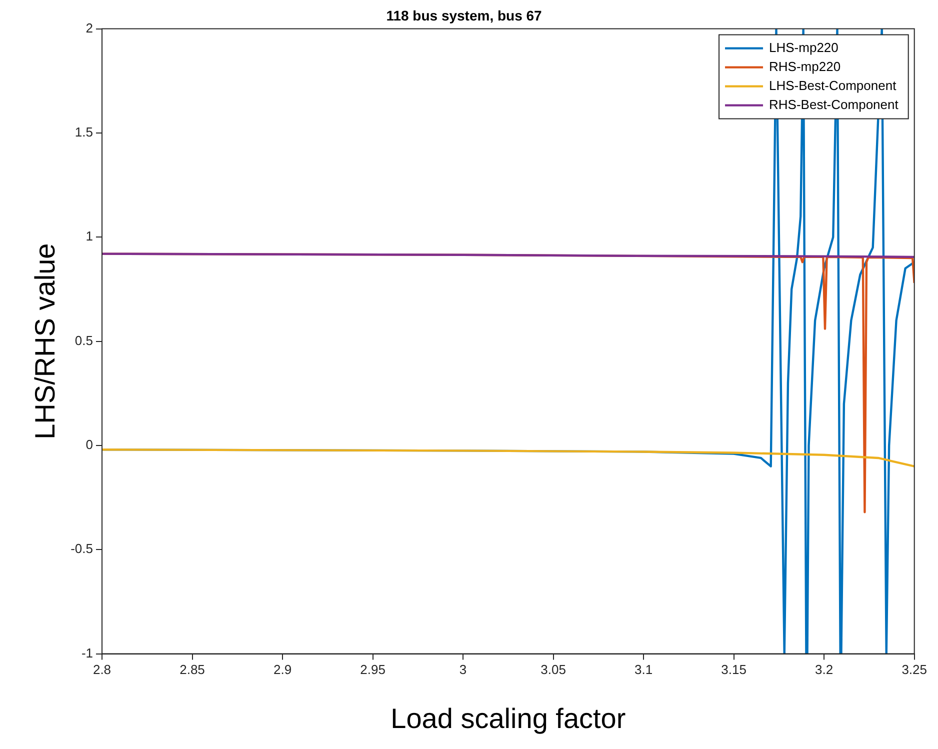 This screenshot has height=749, width=938. Describe the element at coordinates (83, 132) in the screenshot. I see `y-tick-label: 1.5` at that location.